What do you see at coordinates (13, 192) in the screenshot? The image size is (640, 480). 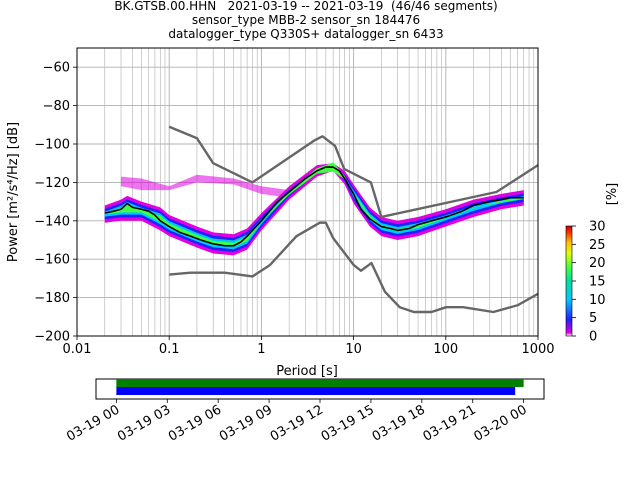 I see `y-axis-label: Power [m²/s⁴/Hz] [dB]` at bounding box center [13, 192].